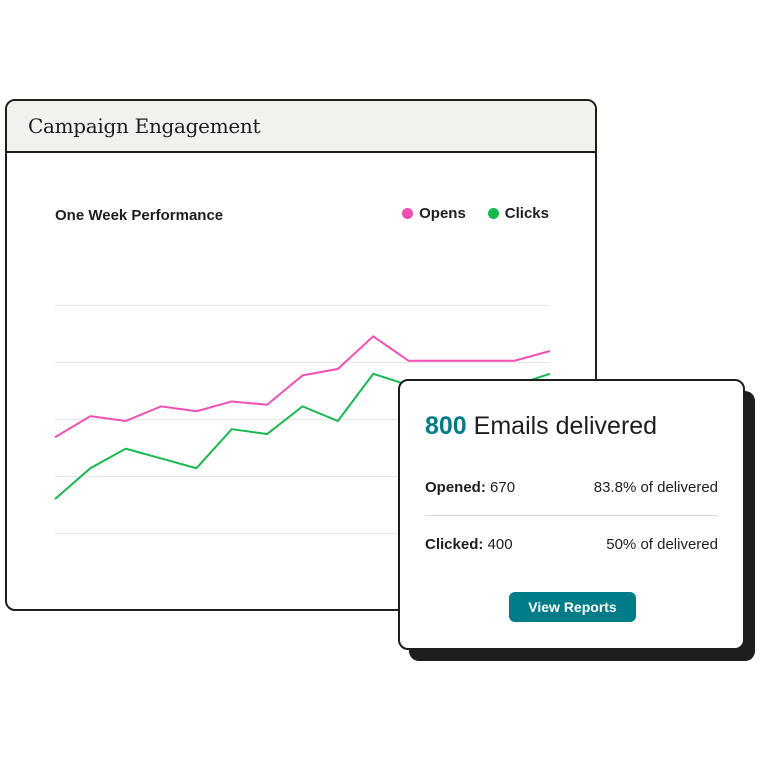 The height and width of the screenshot is (760, 760). I want to click on legend-item-clicks: Clicks, so click(518, 213).